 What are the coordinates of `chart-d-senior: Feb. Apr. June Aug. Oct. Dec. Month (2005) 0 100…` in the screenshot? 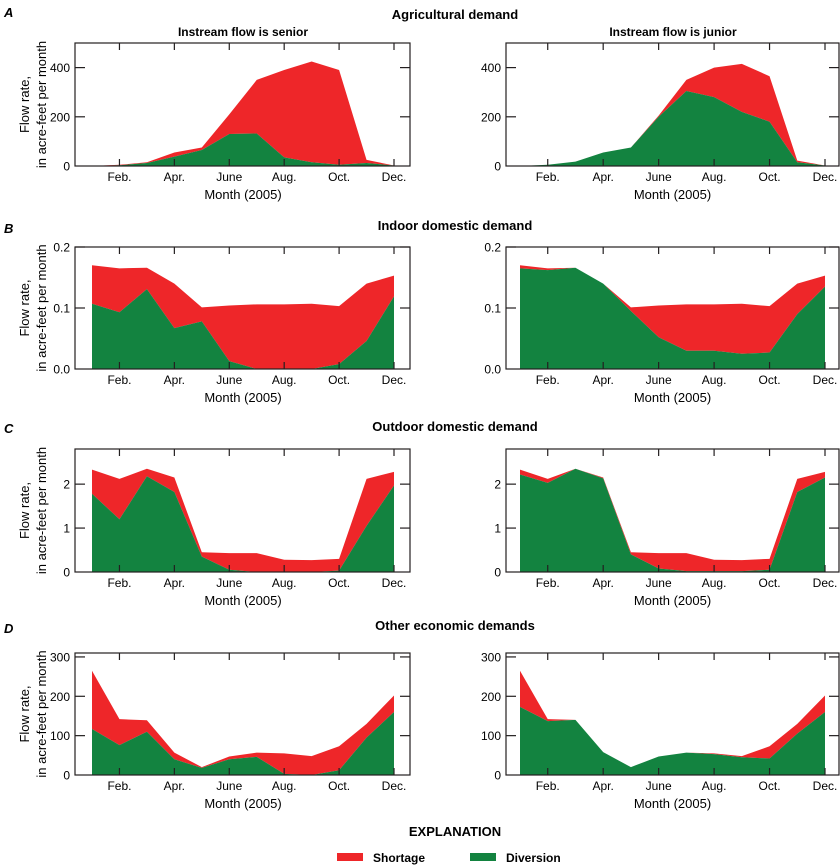 It's located at (214, 730).